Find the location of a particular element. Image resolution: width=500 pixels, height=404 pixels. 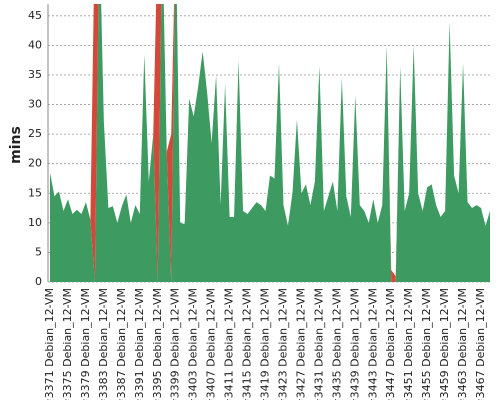

x-tick-label: #3411 Debian_12-VM is located at coordinates (229, 344).